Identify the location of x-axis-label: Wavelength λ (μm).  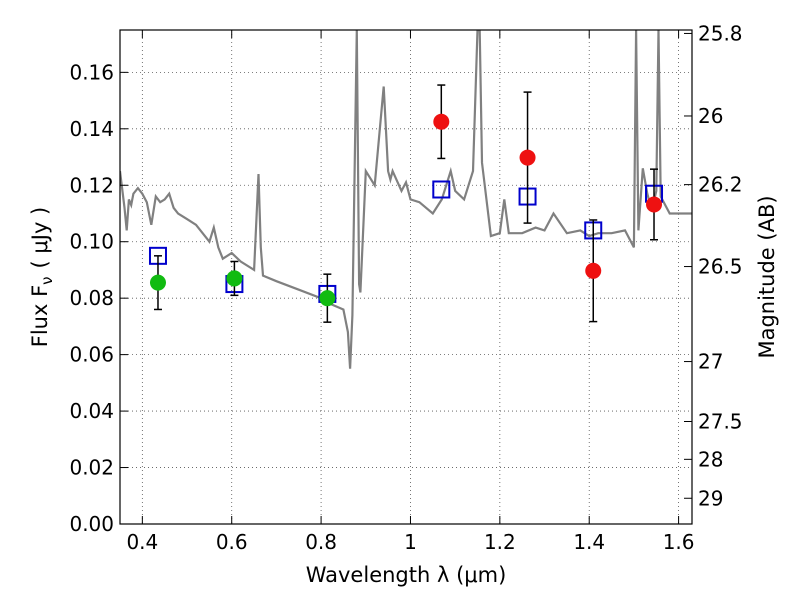
(406, 575).